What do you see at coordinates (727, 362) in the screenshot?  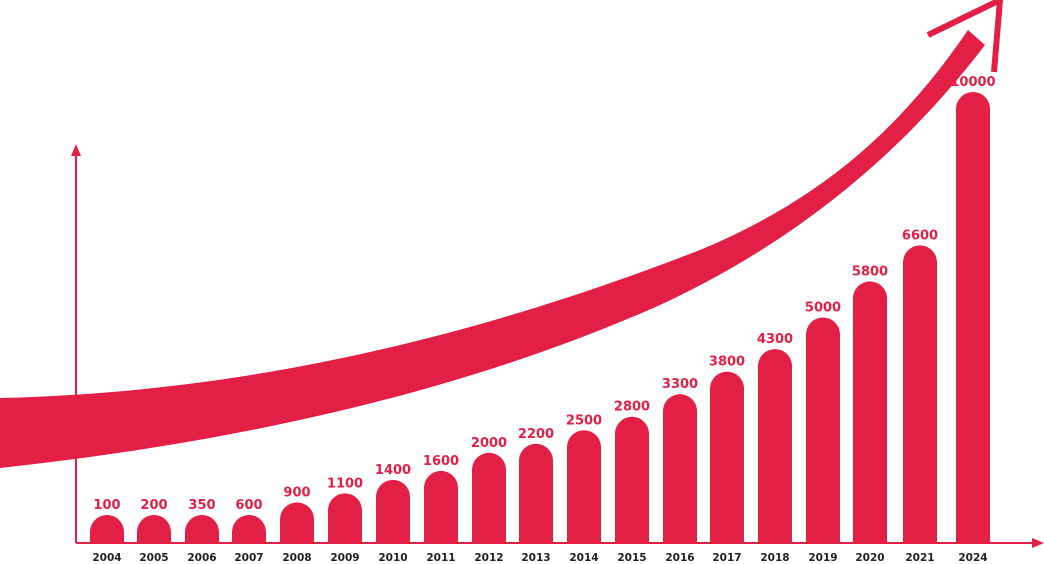 I see `value-label: 3800` at bounding box center [727, 362].